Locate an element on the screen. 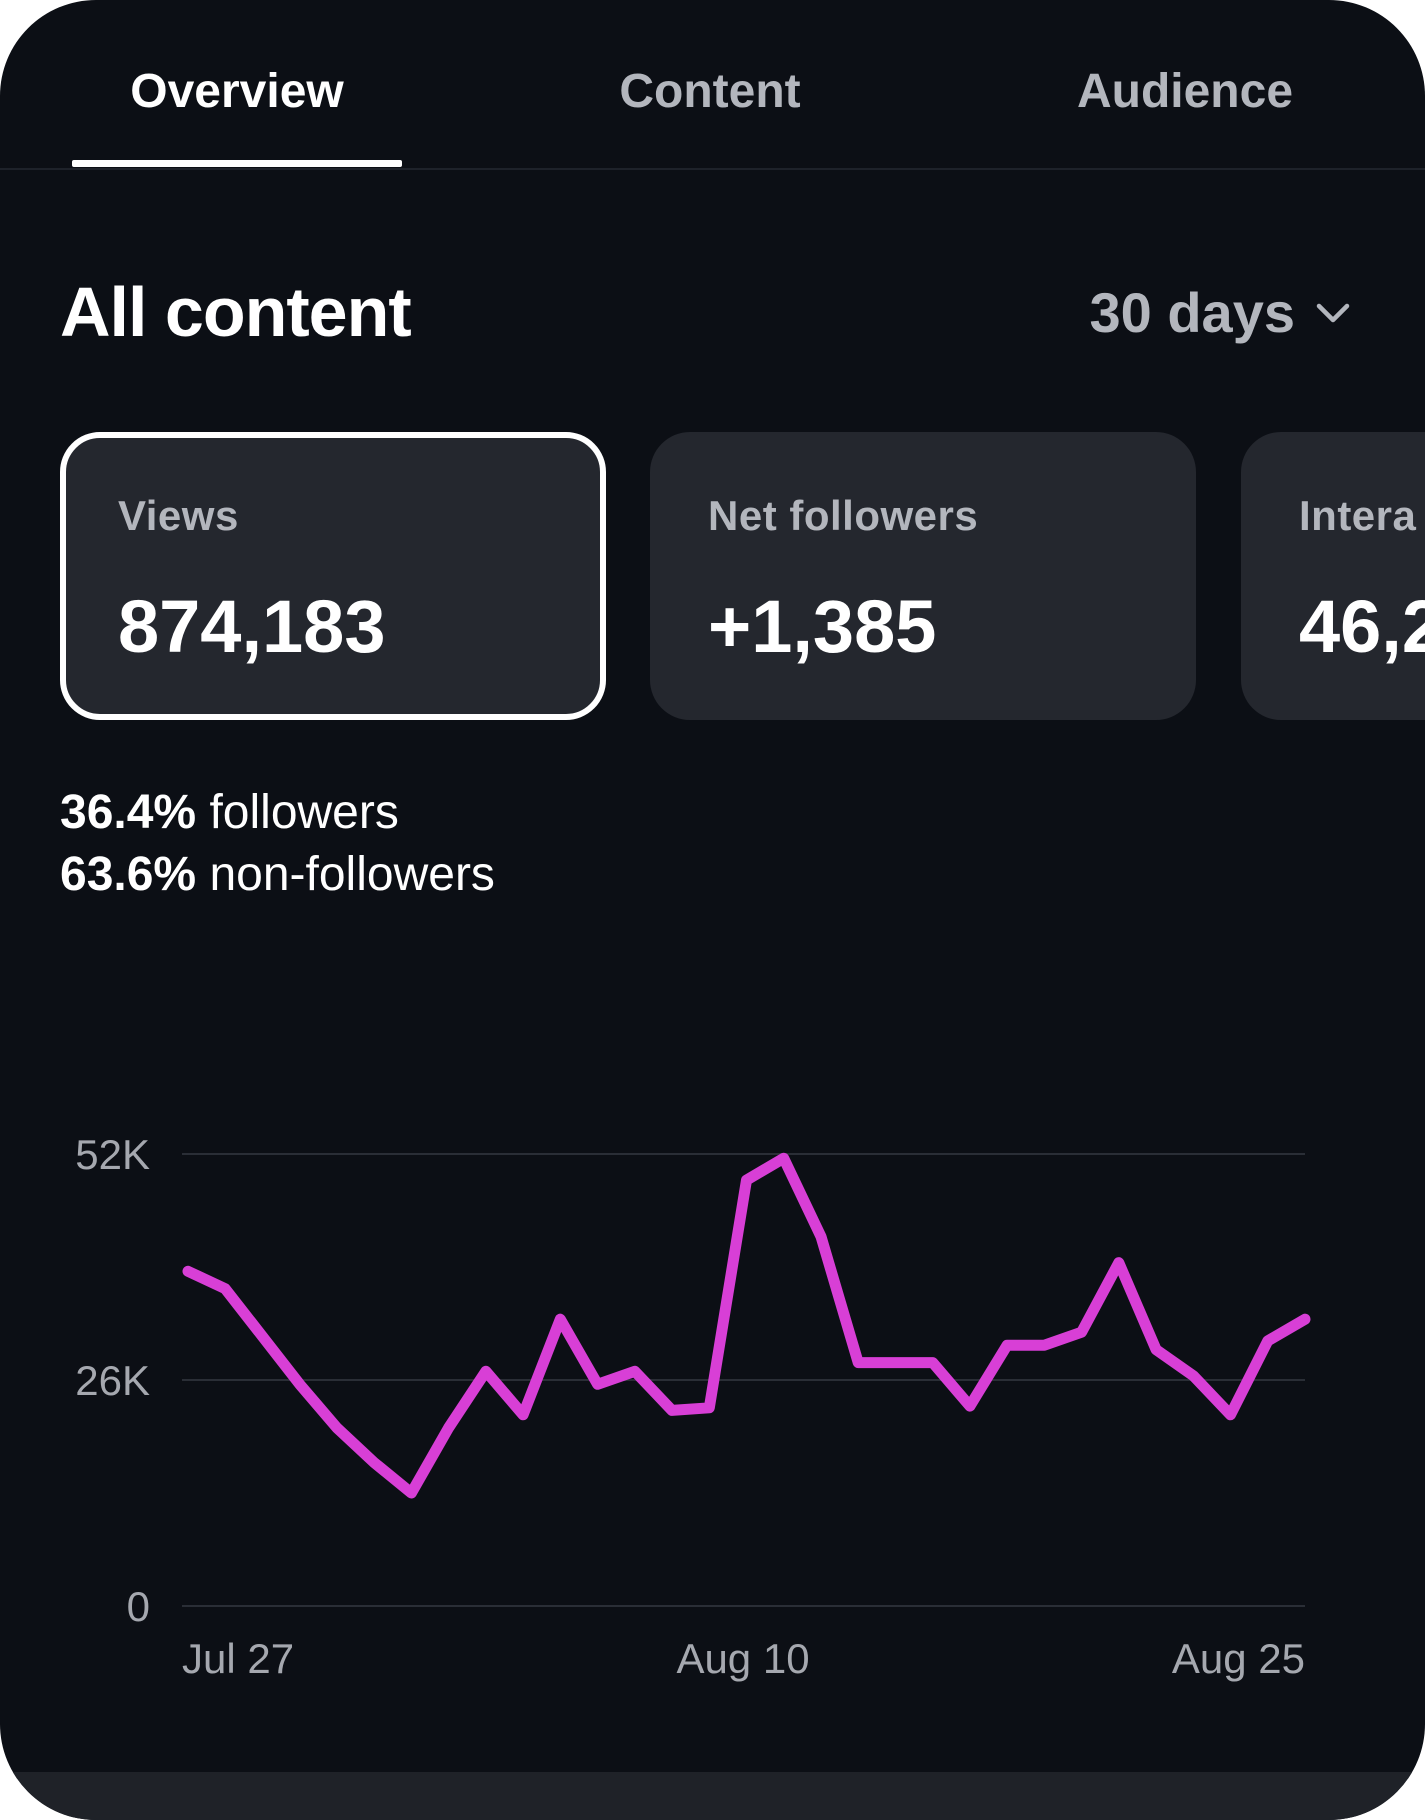 The width and height of the screenshot is (1425, 1820). metric-card-interactions: Intera 46,2 is located at coordinates (1333, 576).